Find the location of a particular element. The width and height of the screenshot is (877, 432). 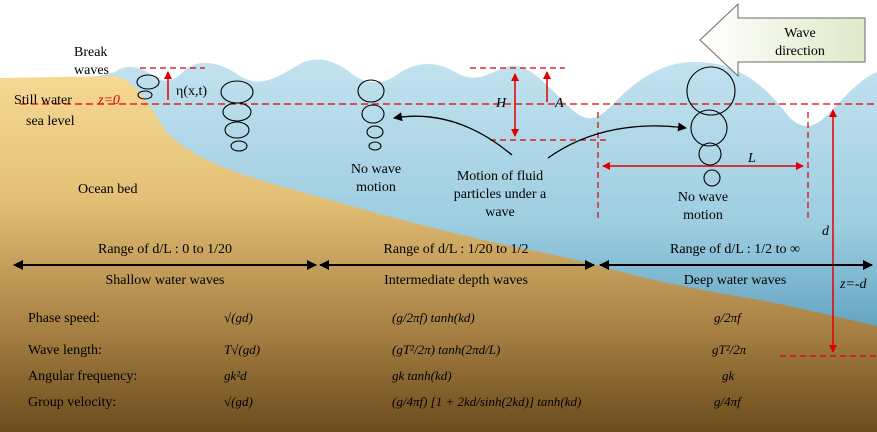

orbits-shallow is located at coordinates (237, 116).